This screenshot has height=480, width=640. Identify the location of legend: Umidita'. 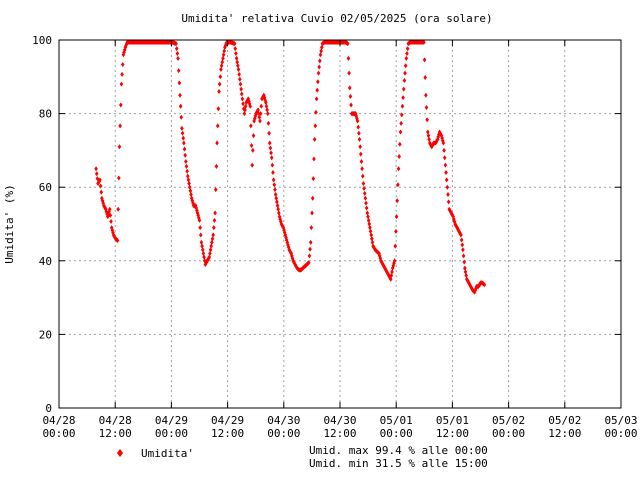
(155, 453).